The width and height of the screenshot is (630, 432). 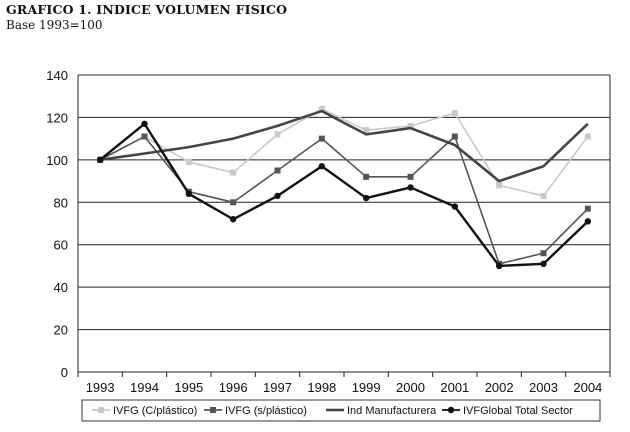 I want to click on legend-item: IVFG (C/plástico), so click(x=144, y=411).